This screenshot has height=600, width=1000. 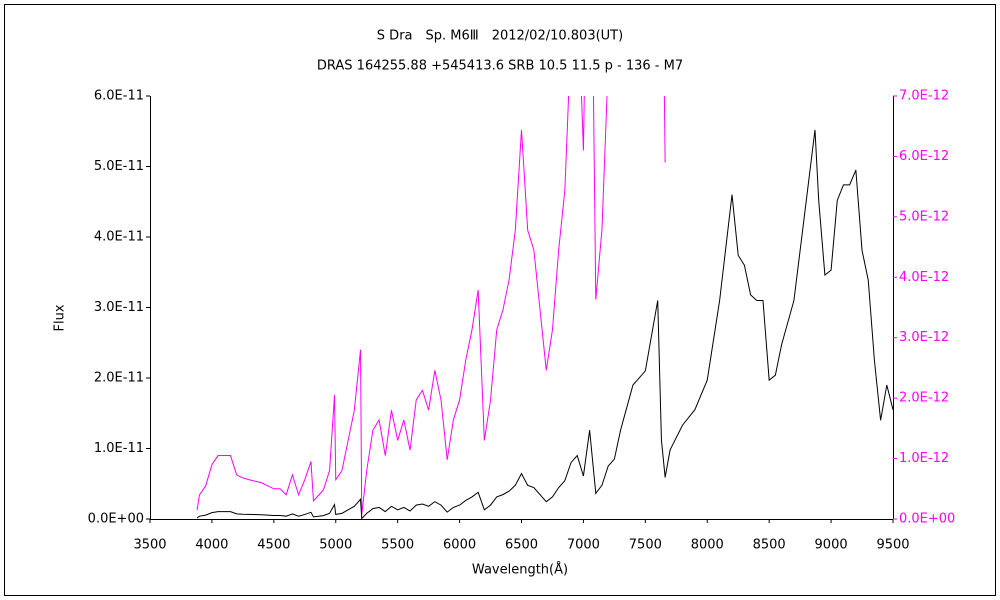 What do you see at coordinates (892, 545) in the screenshot?
I see `x-tick-label: 9500` at bounding box center [892, 545].